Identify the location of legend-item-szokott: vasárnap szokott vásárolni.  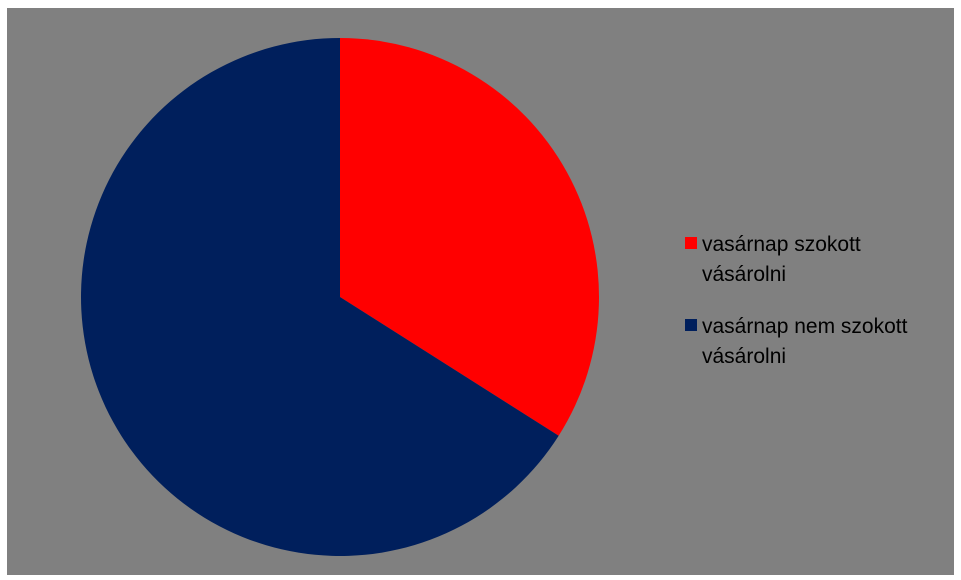
(817, 260).